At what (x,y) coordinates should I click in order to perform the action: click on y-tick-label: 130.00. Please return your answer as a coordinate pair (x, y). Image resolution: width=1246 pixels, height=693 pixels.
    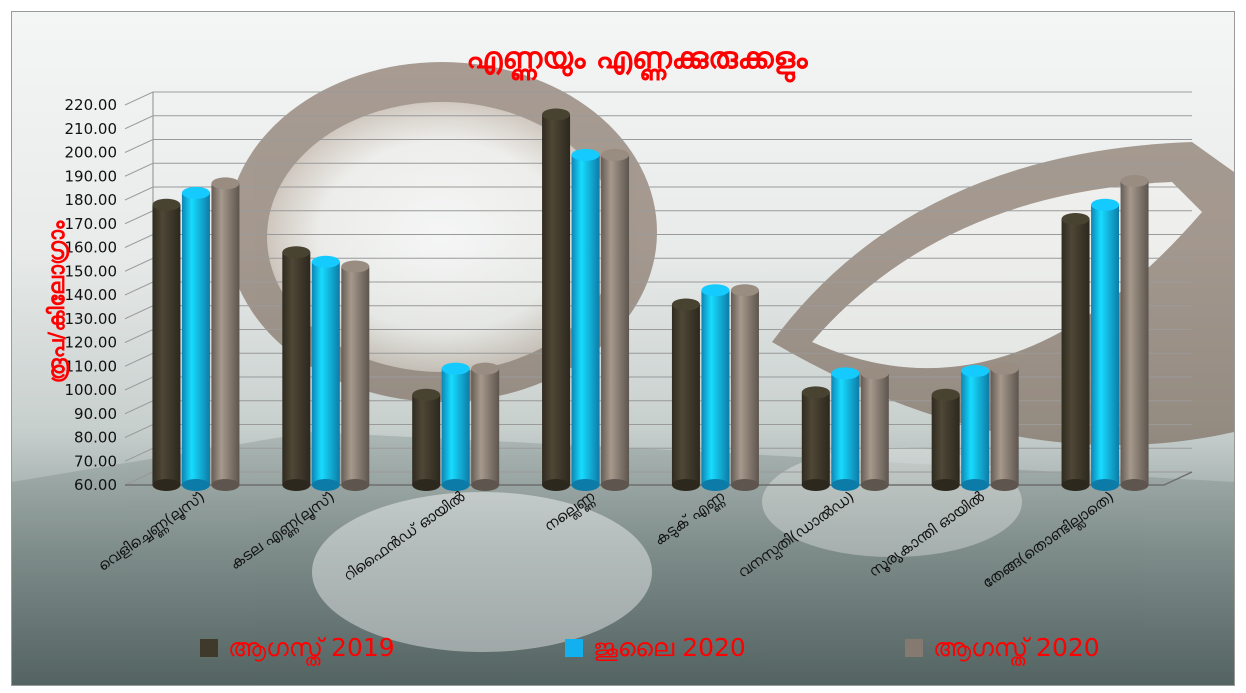
    Looking at the image, I should click on (91, 319).